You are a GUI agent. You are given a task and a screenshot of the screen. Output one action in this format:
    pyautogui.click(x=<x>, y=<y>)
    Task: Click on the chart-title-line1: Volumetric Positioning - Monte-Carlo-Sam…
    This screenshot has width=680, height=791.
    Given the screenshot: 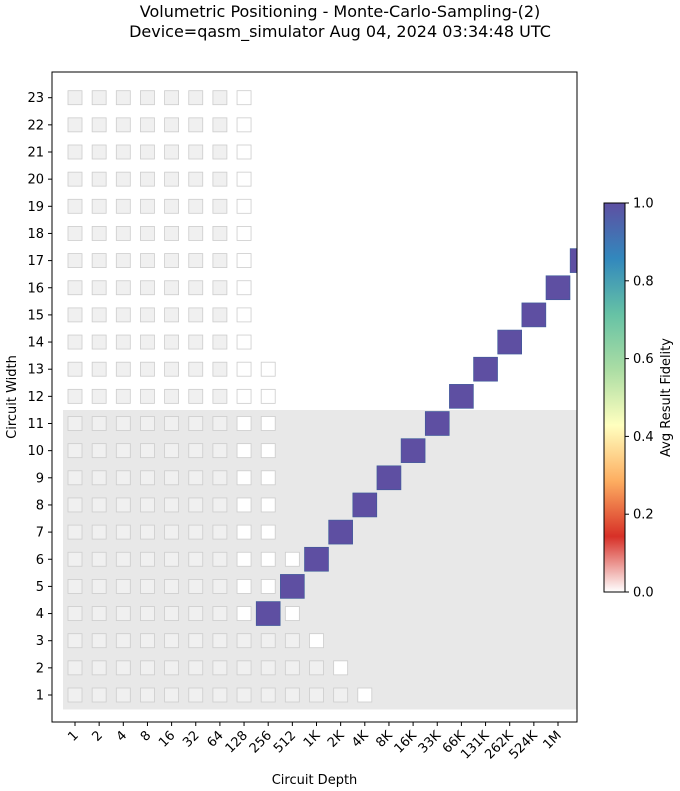 What is the action you would take?
    pyautogui.click(x=340, y=11)
    